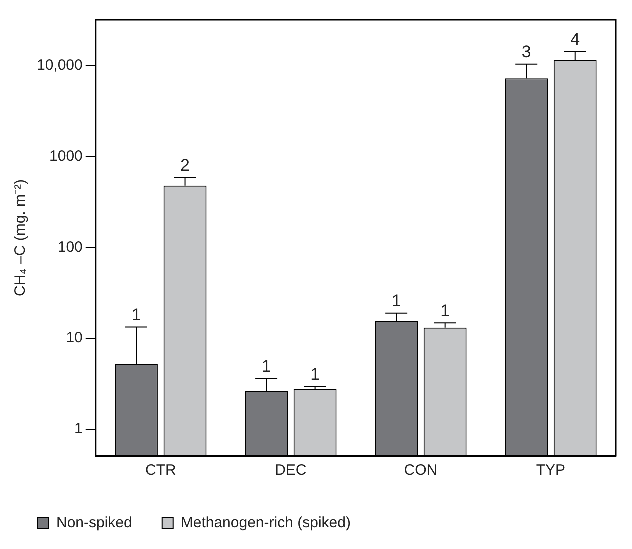  What do you see at coordinates (78, 429) in the screenshot?
I see `y-tick-label: 1` at bounding box center [78, 429].